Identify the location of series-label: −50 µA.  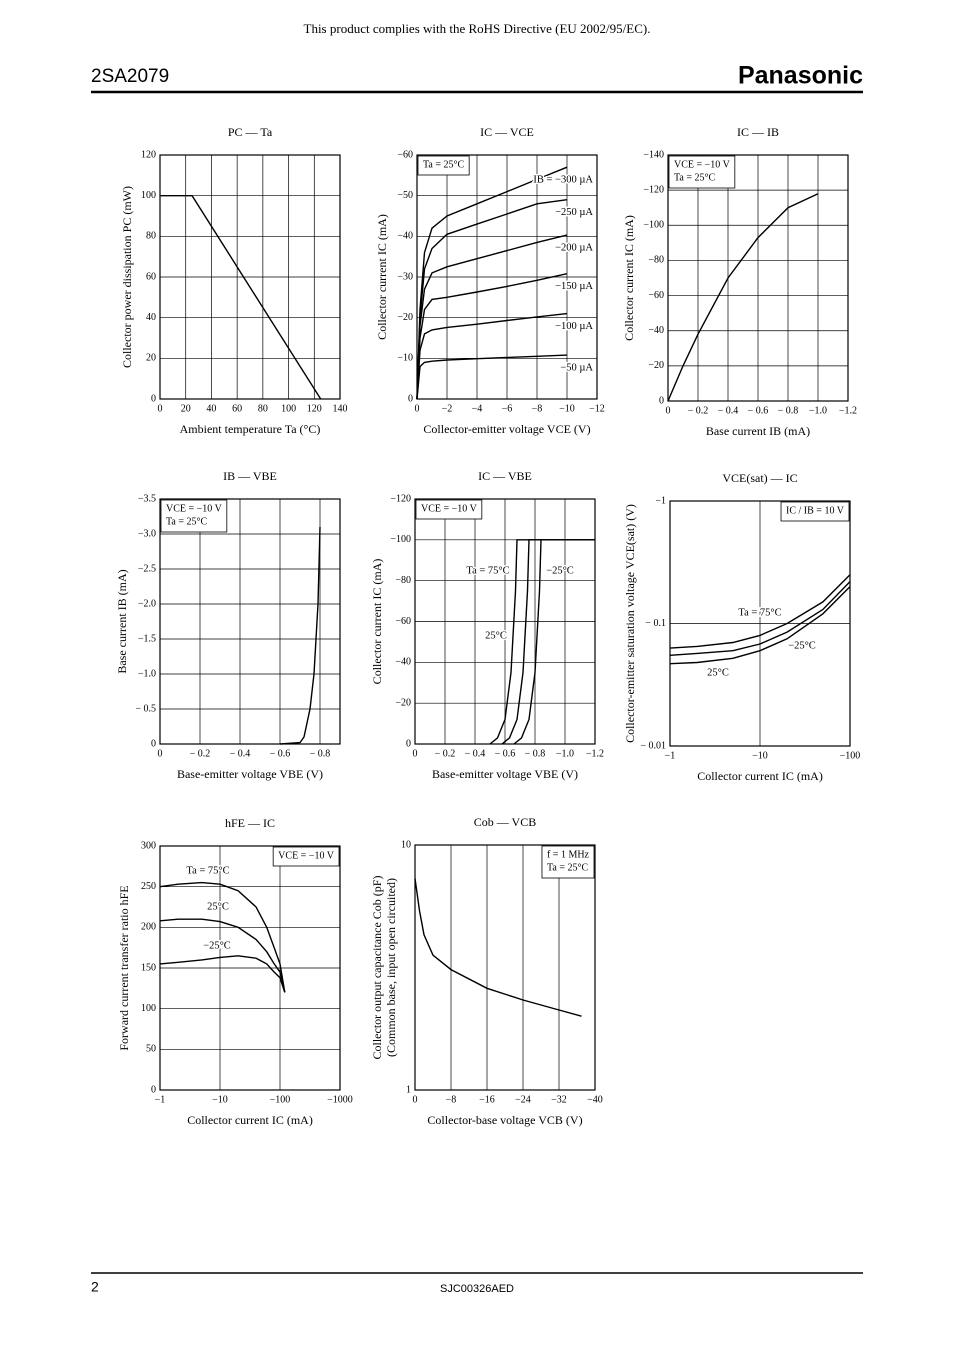
(576, 367).